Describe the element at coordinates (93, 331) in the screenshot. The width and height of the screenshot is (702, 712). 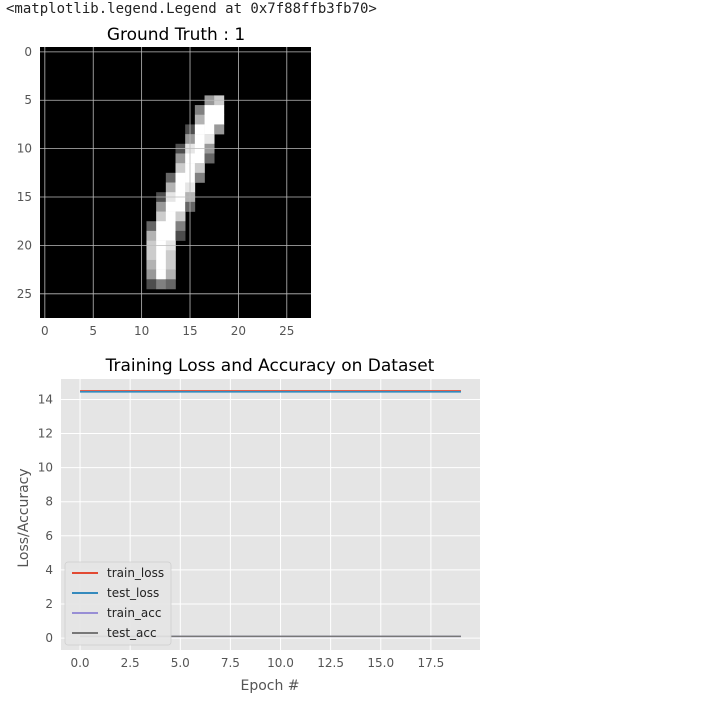
I see `image-x-tick-label: 5` at that location.